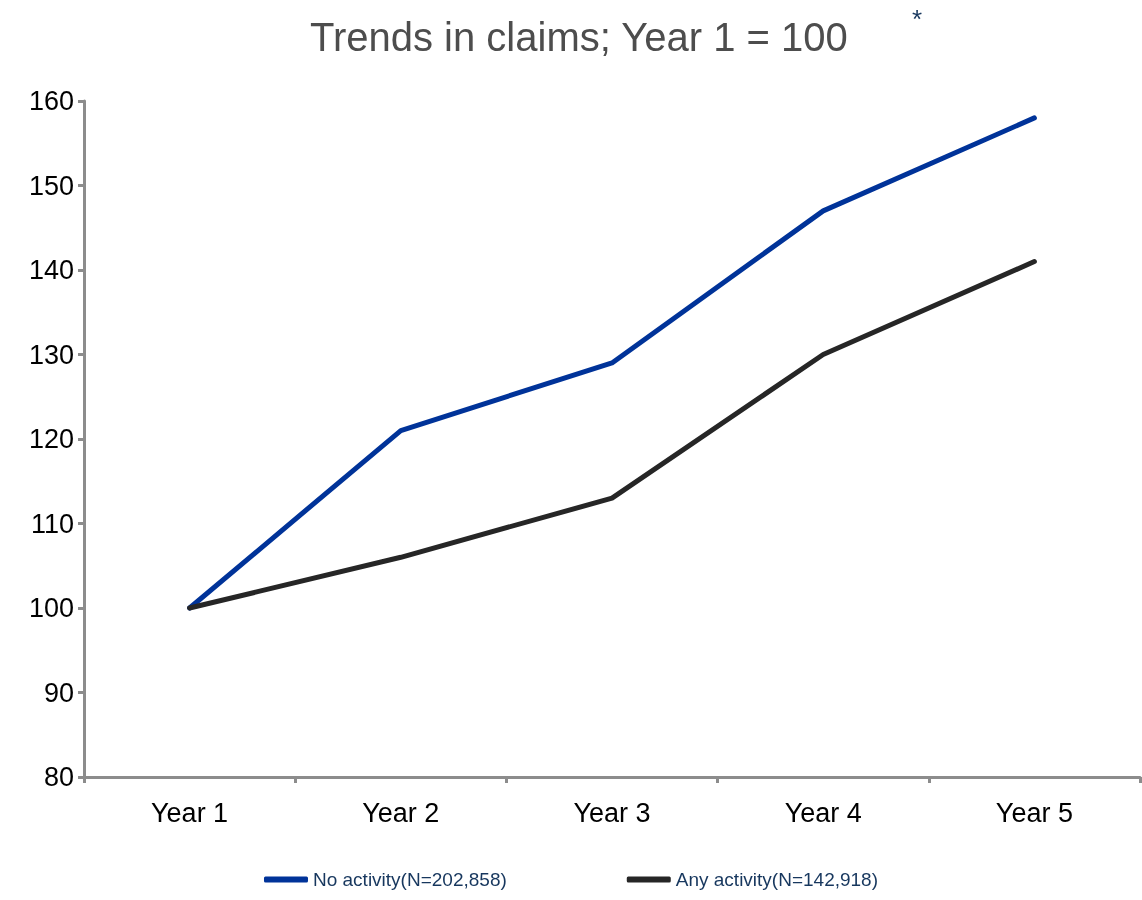 The image size is (1142, 900). Describe the element at coordinates (51, 608) in the screenshot. I see `y-tick-label: 100` at that location.